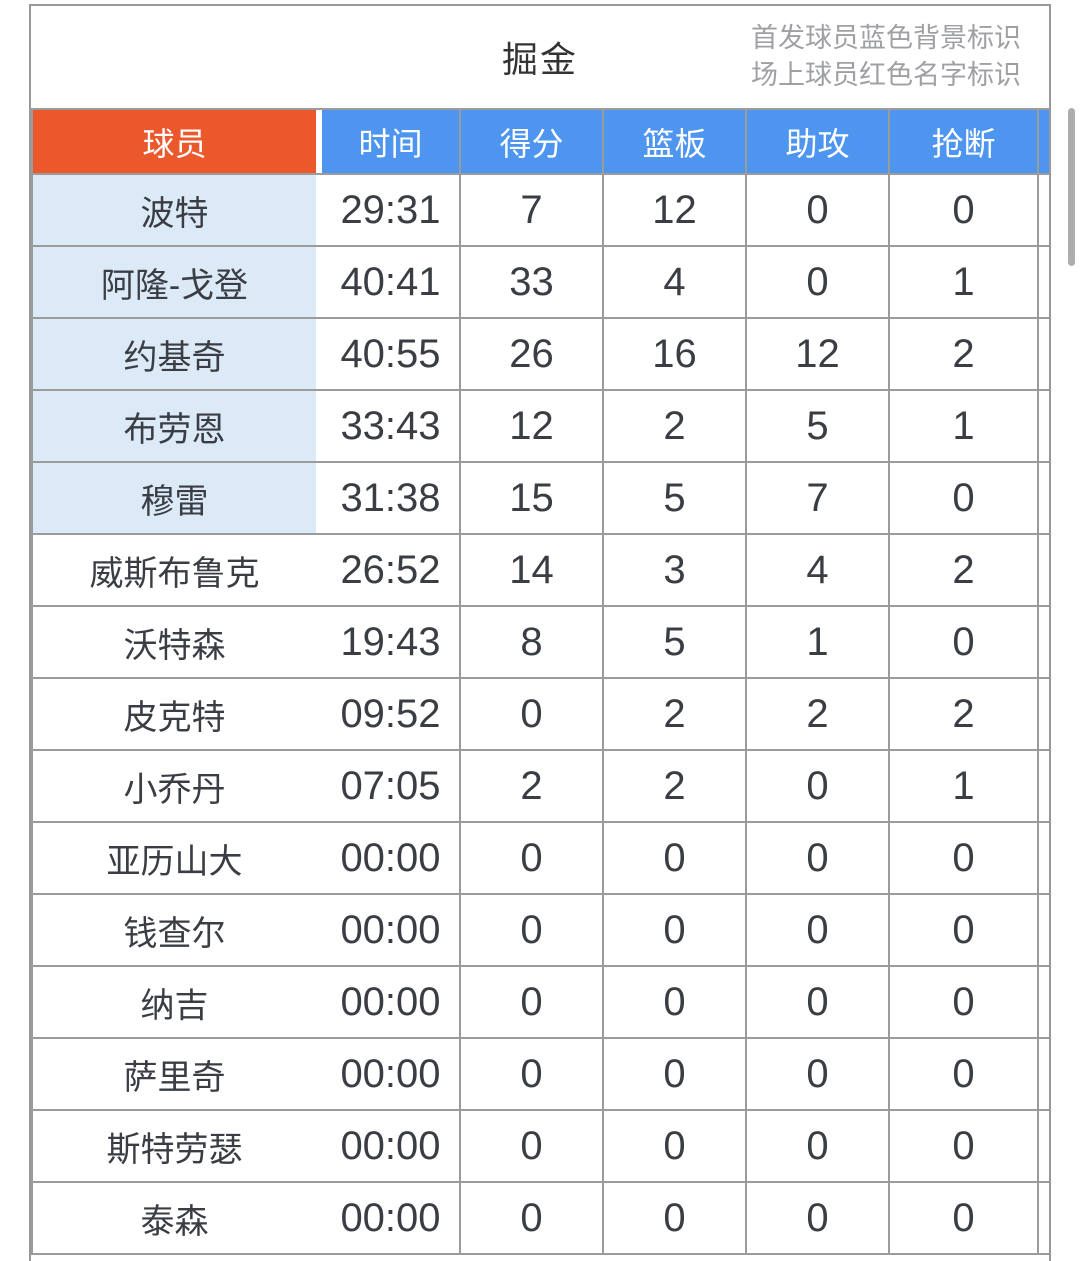 Image resolution: width=1080 pixels, height=1261 pixels. Describe the element at coordinates (1071, 187) in the screenshot. I see `vertical-scrollbar-thumb` at that location.